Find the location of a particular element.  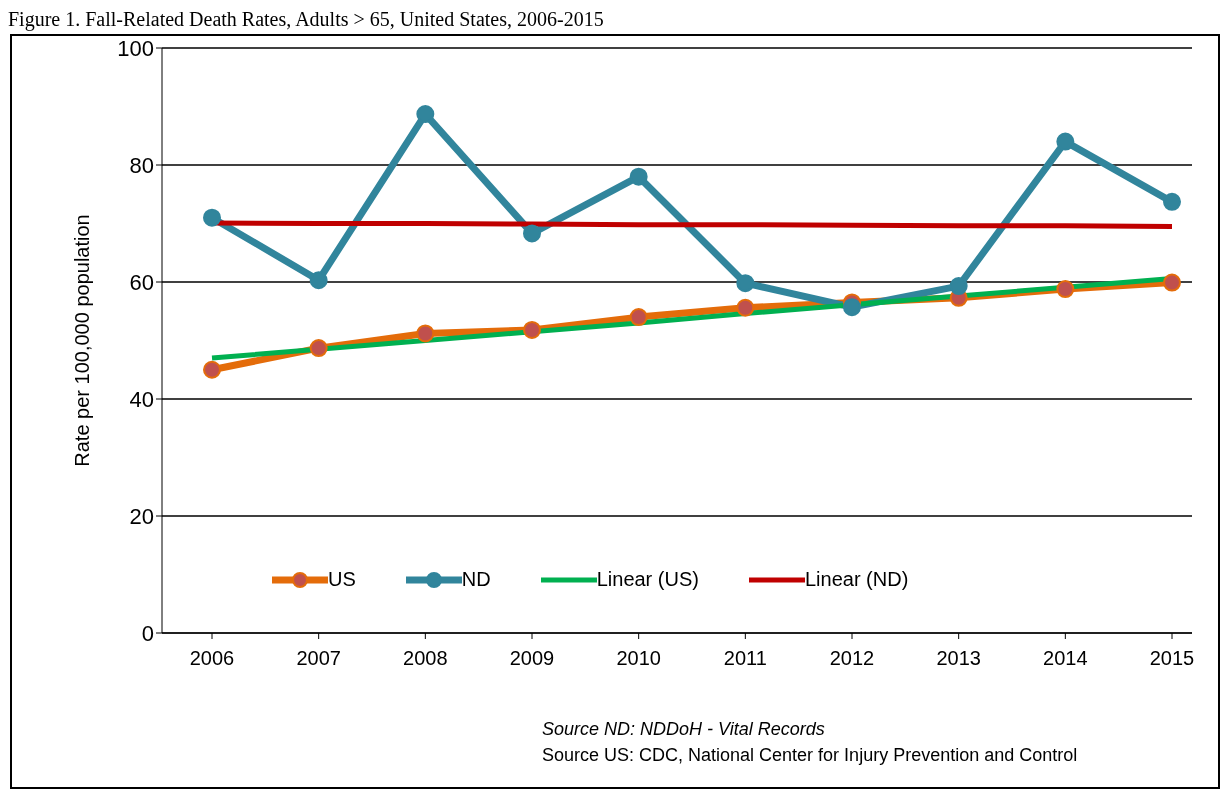

x-tick-label: 2007 is located at coordinates (318, 658).